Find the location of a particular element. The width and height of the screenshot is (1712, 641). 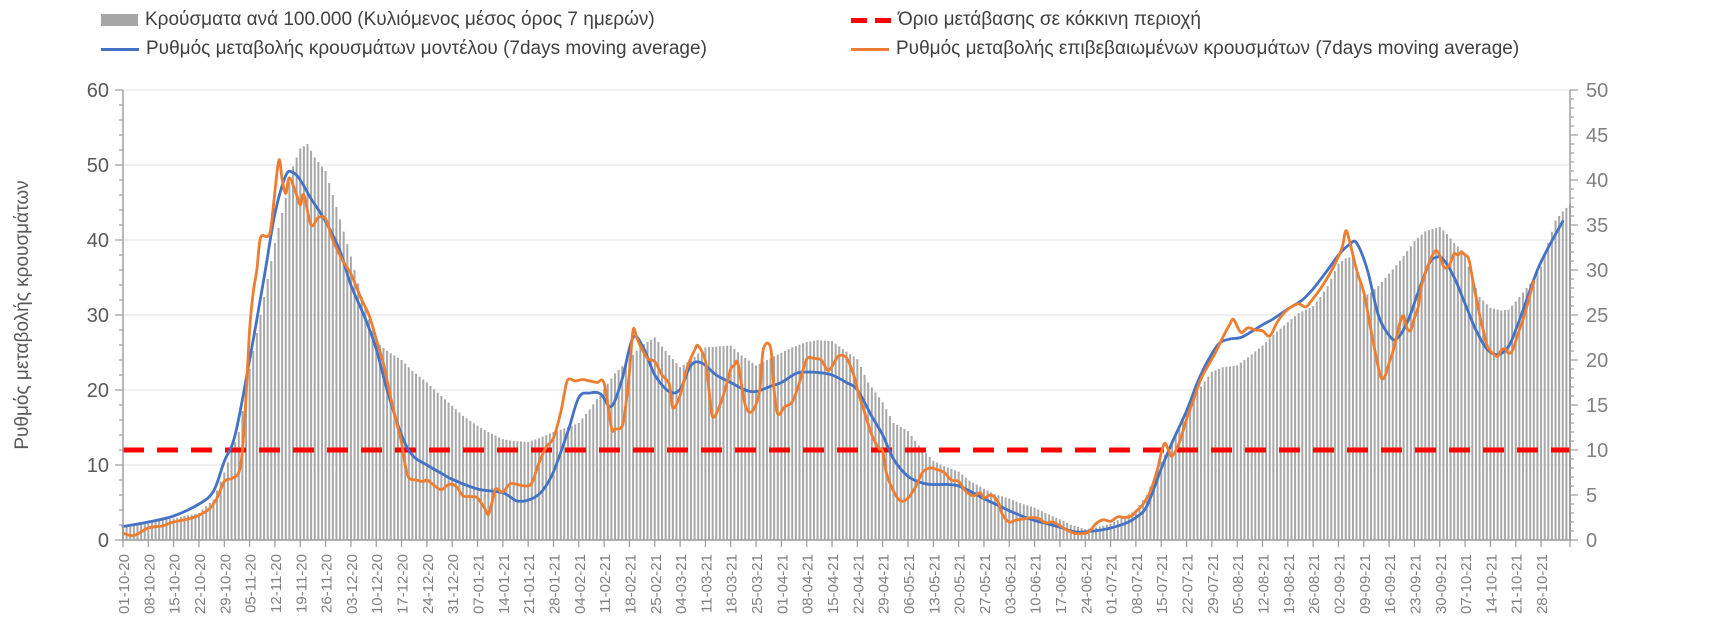

x-tick-label: 19-08-21 is located at coordinates (1289, 584).